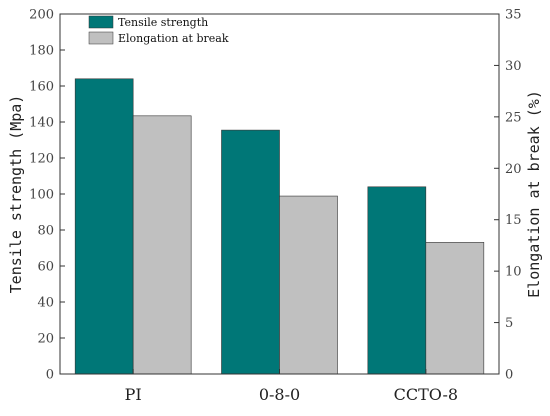 This screenshot has width=550, height=416. I want to click on legend-swatch-tensile, so click(101, 22).